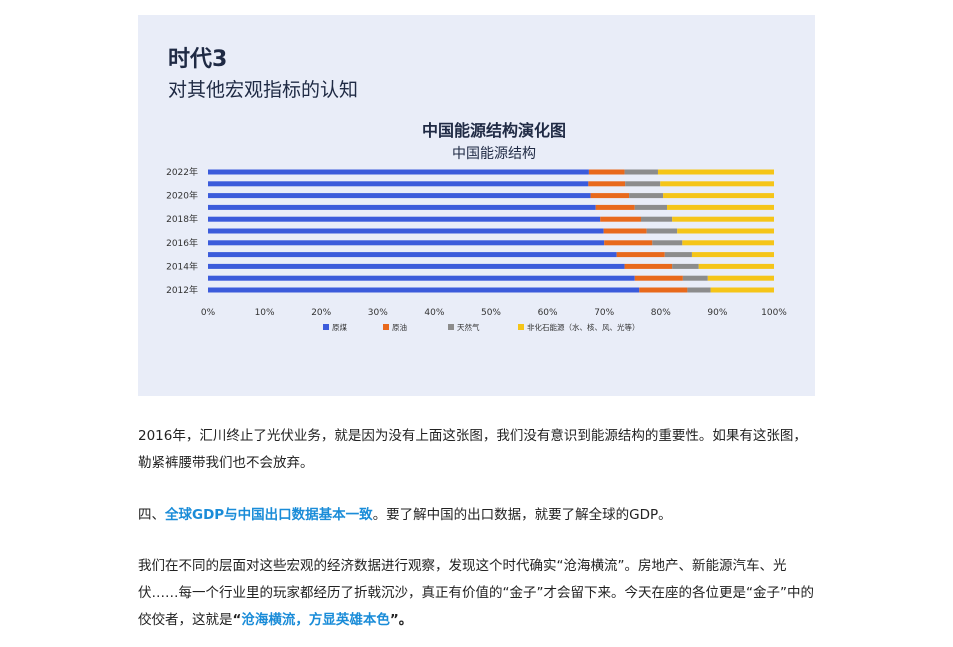 This screenshot has width=953, height=647. Describe the element at coordinates (198, 59) in the screenshot. I see `slide-title: 时代3` at that location.